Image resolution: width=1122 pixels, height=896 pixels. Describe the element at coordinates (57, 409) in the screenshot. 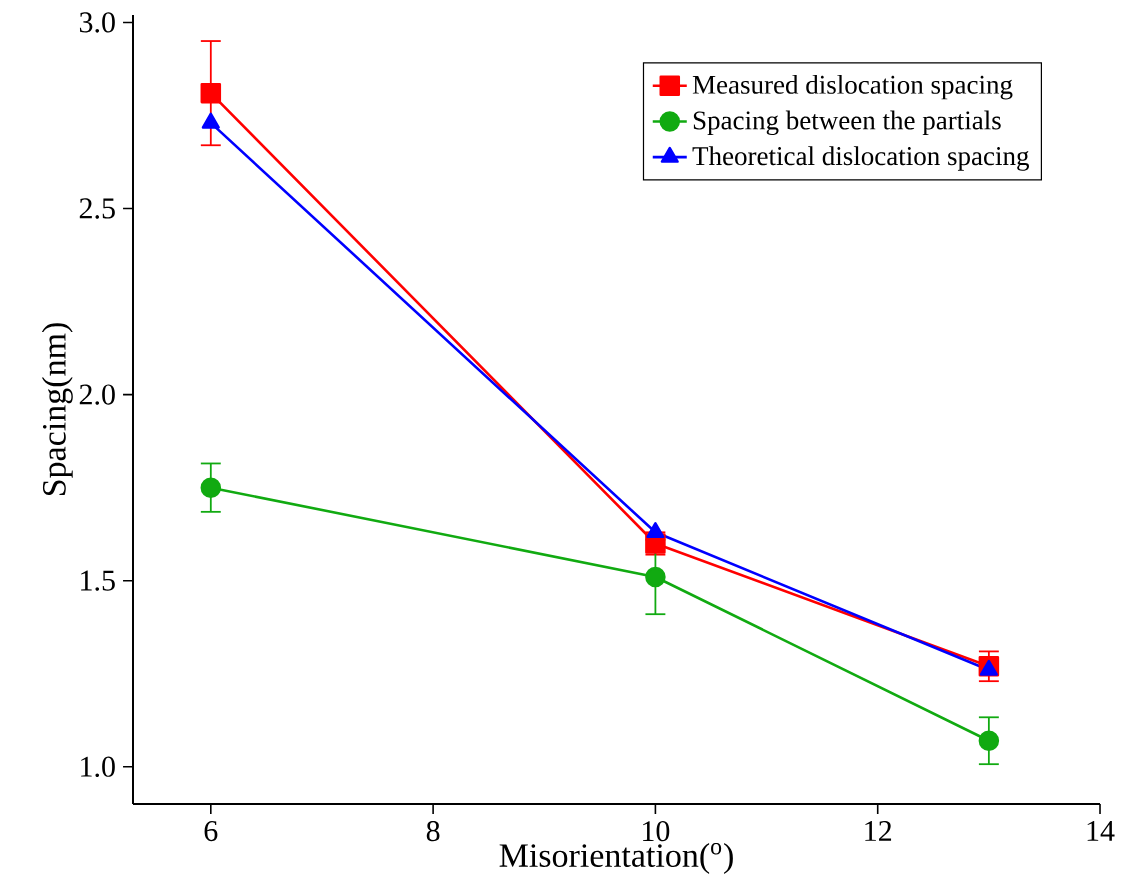

I see `y-axis-title: Spacing(nm)` at that location.